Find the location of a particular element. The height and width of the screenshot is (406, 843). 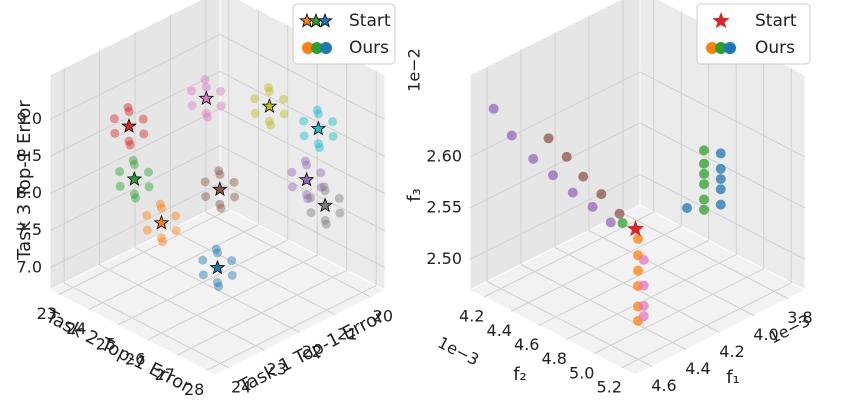

y-tick-label: 26 is located at coordinates (135, 359).